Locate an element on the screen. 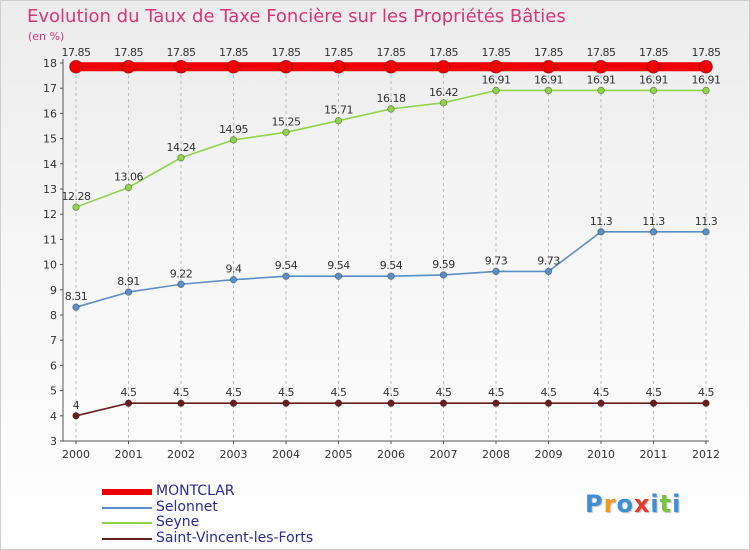 Image resolution: width=750 pixels, height=550 pixels. data-label-saint-vincent-les-forts: 4 is located at coordinates (76, 405).